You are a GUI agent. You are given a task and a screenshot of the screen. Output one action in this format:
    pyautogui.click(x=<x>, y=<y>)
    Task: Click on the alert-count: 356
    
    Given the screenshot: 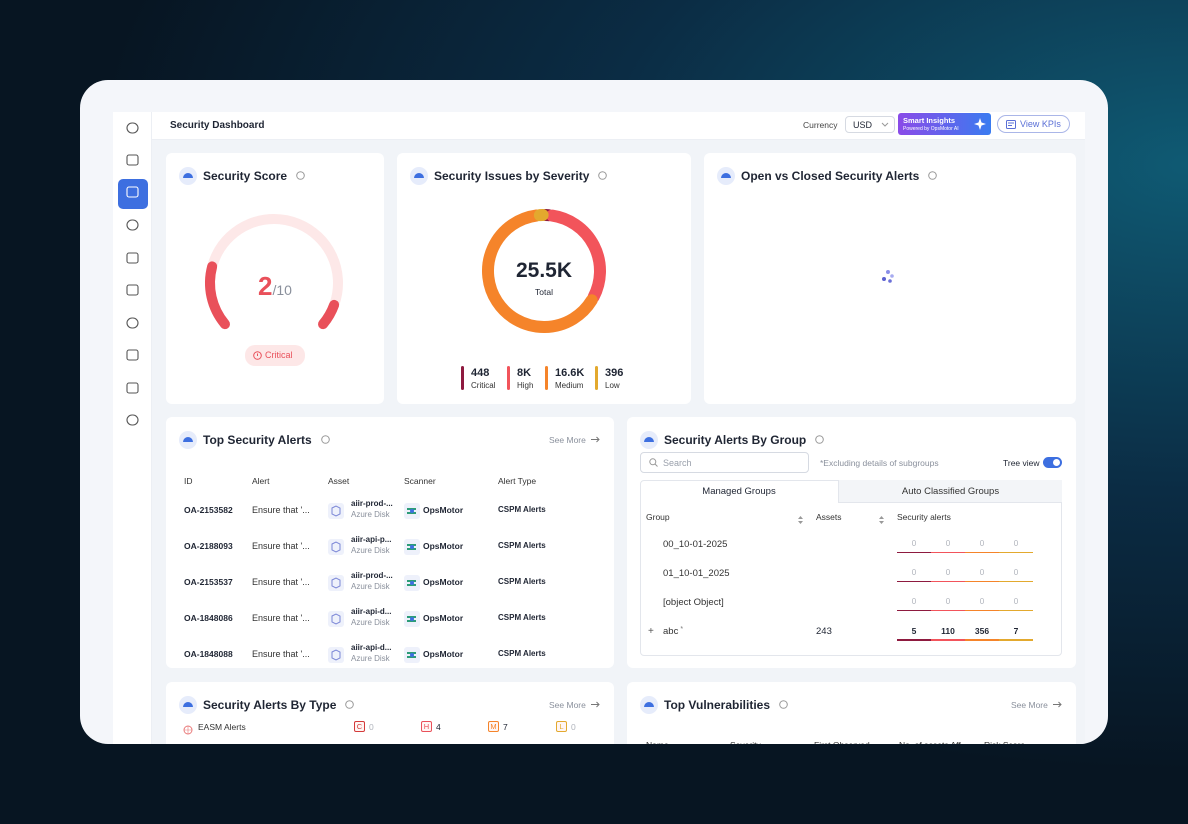 What is the action you would take?
    pyautogui.click(x=982, y=631)
    